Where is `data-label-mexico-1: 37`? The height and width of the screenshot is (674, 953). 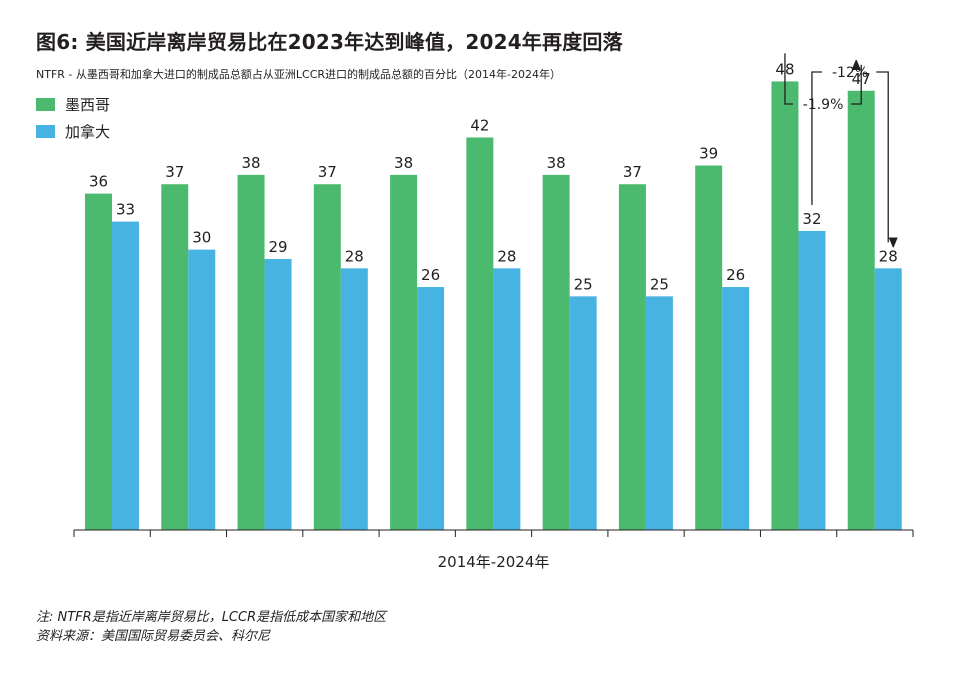 data-label-mexico-1: 37 is located at coordinates (174, 172).